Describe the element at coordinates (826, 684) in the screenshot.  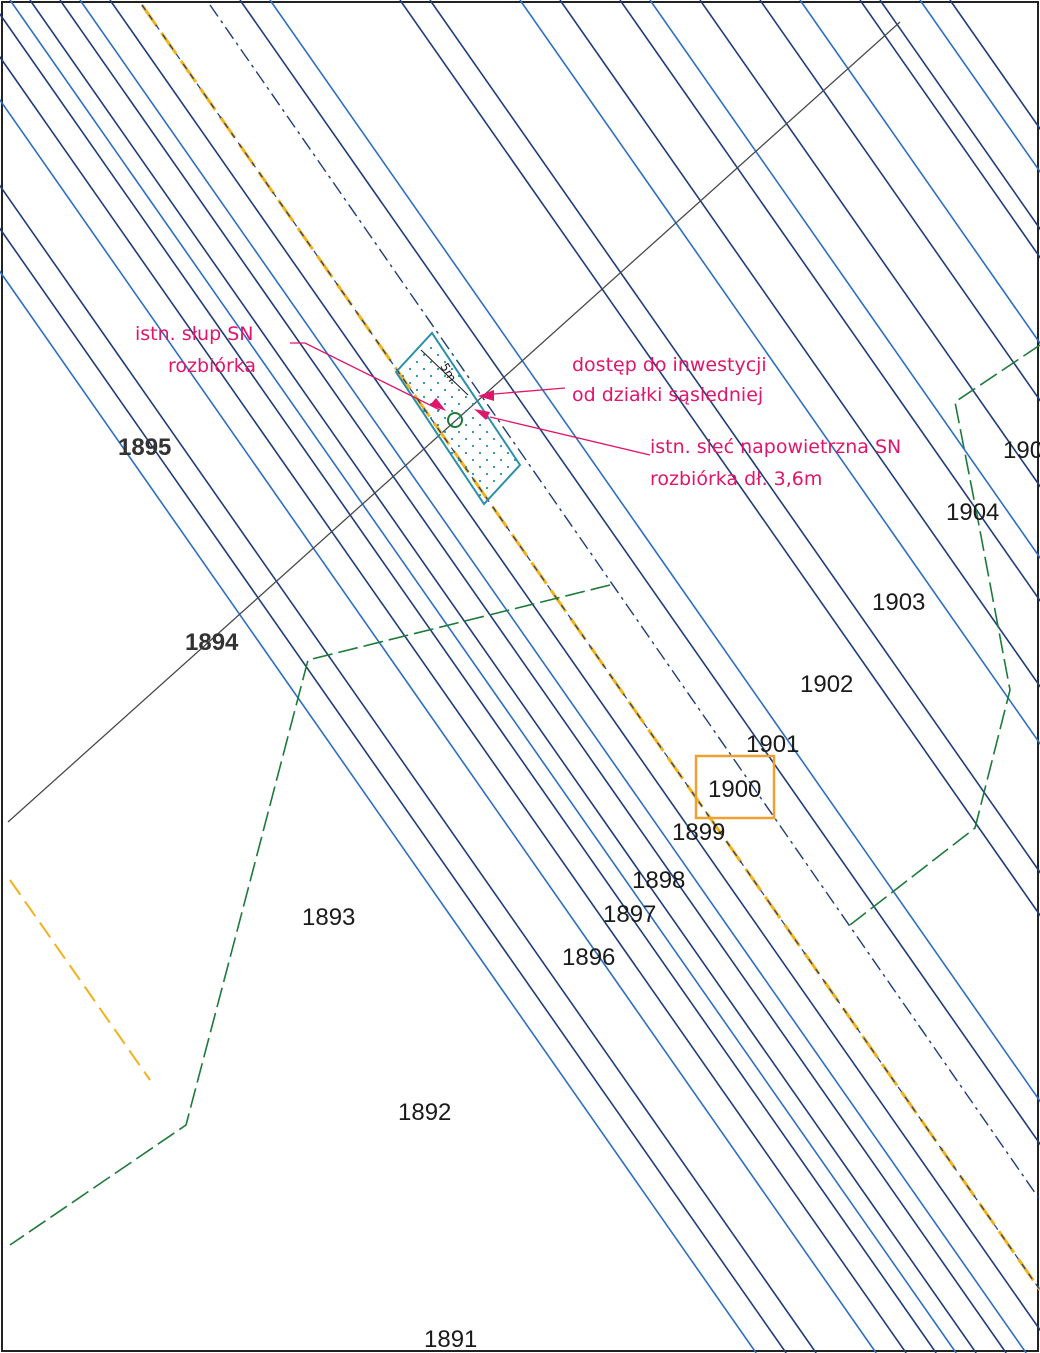
I see `parcel-label-1902: 1902` at that location.